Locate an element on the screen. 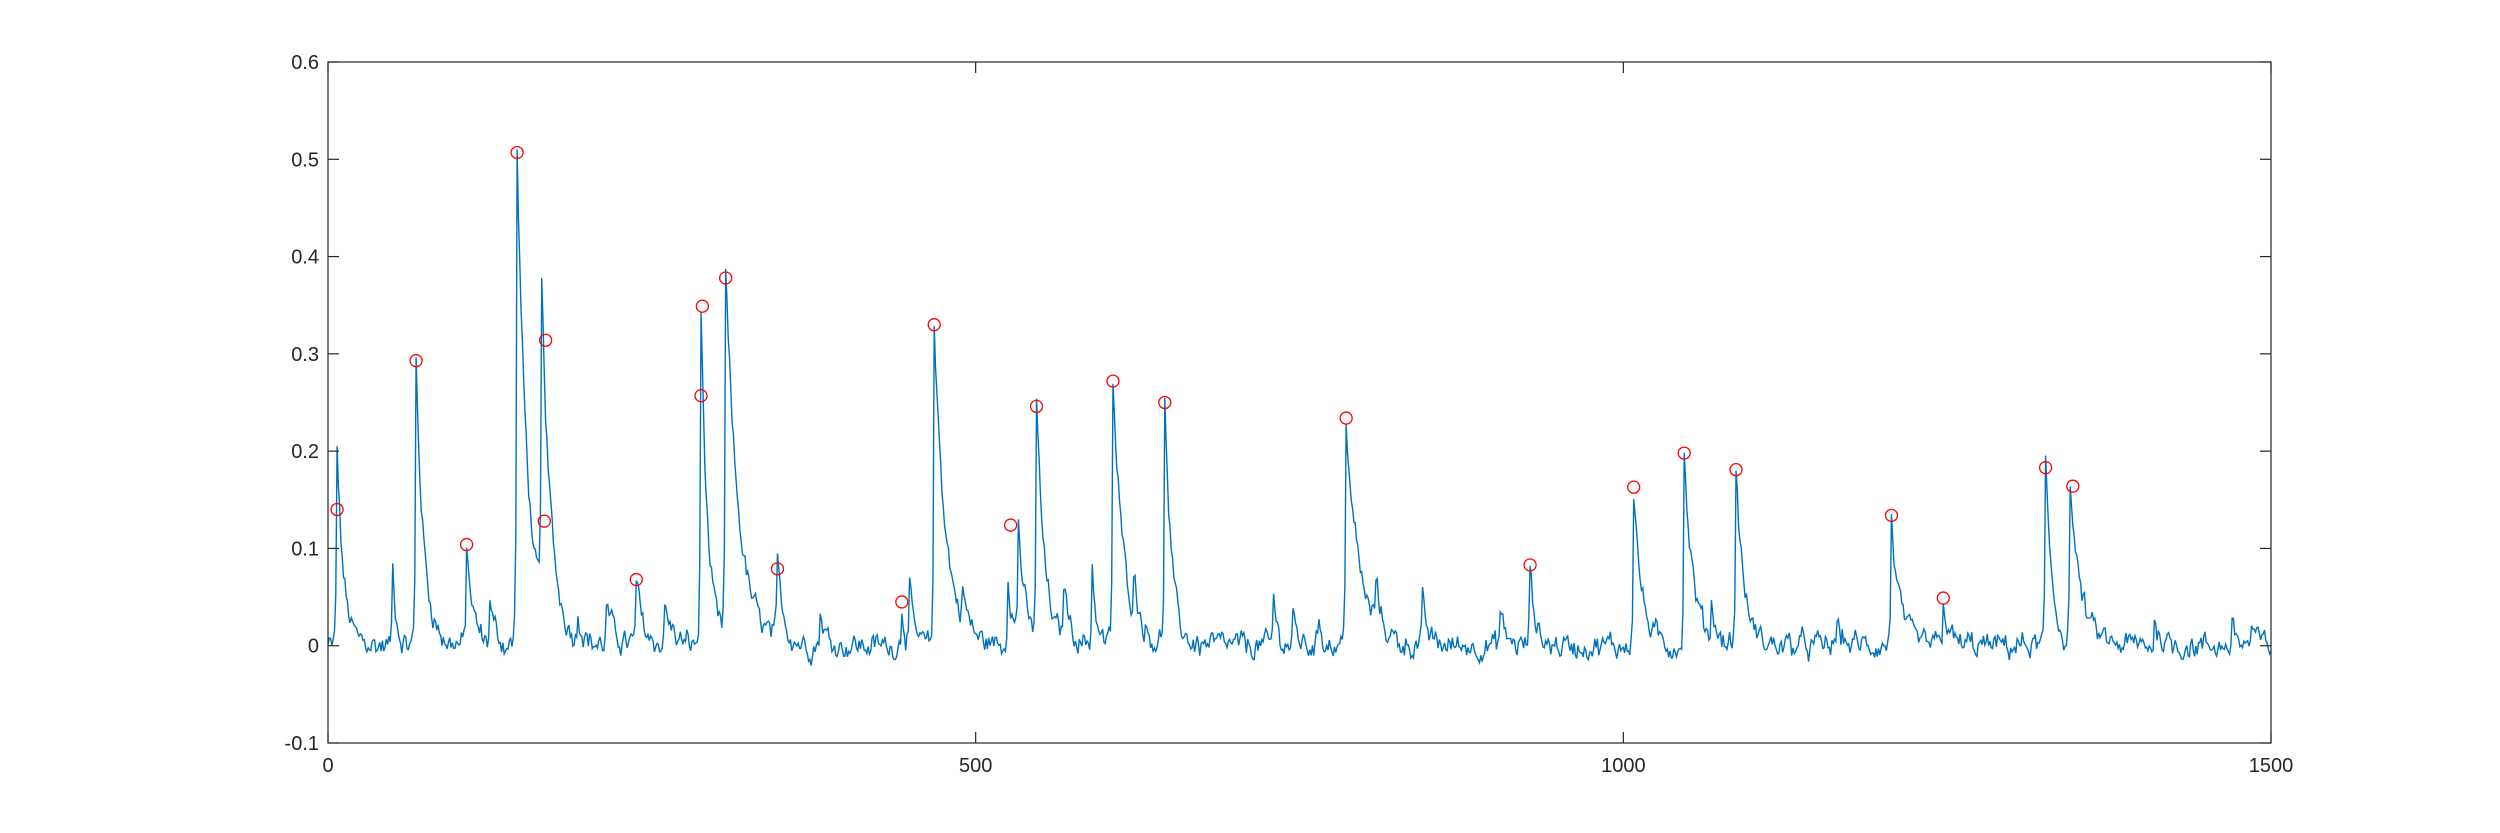  x-tick-label: 1500 is located at coordinates (2271, 766).